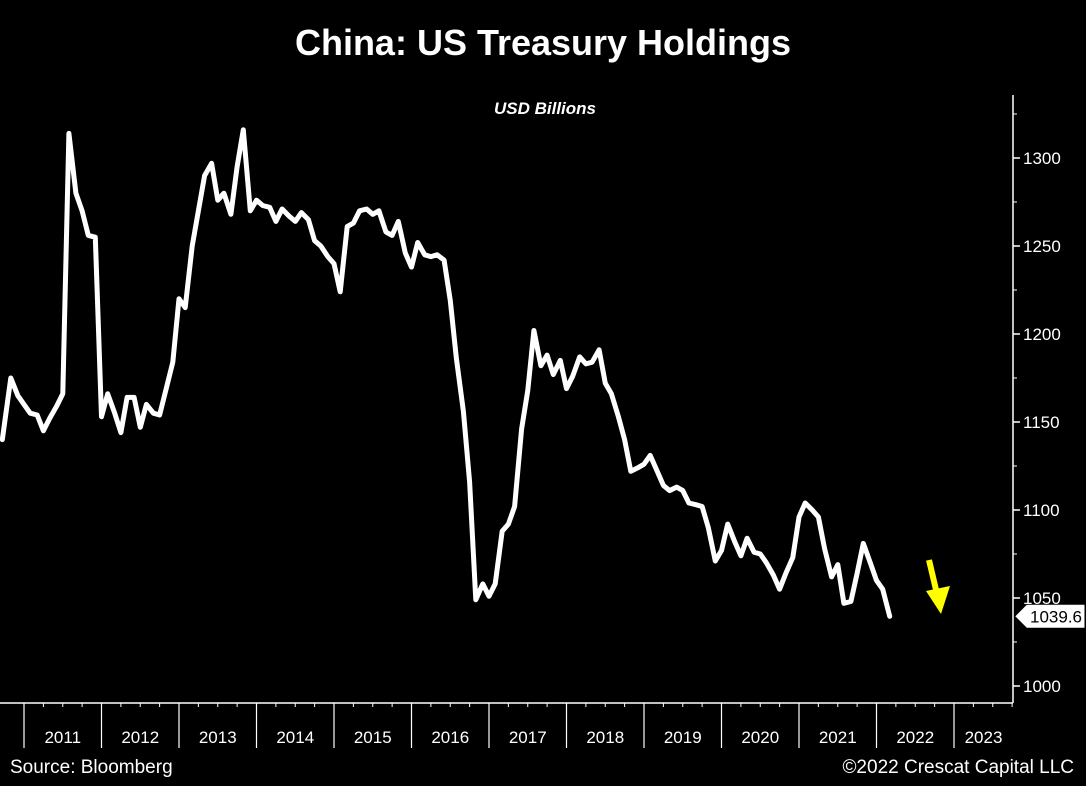 This screenshot has width=1086, height=786. What do you see at coordinates (1042, 334) in the screenshot?
I see `y-tick-label: 1200` at bounding box center [1042, 334].